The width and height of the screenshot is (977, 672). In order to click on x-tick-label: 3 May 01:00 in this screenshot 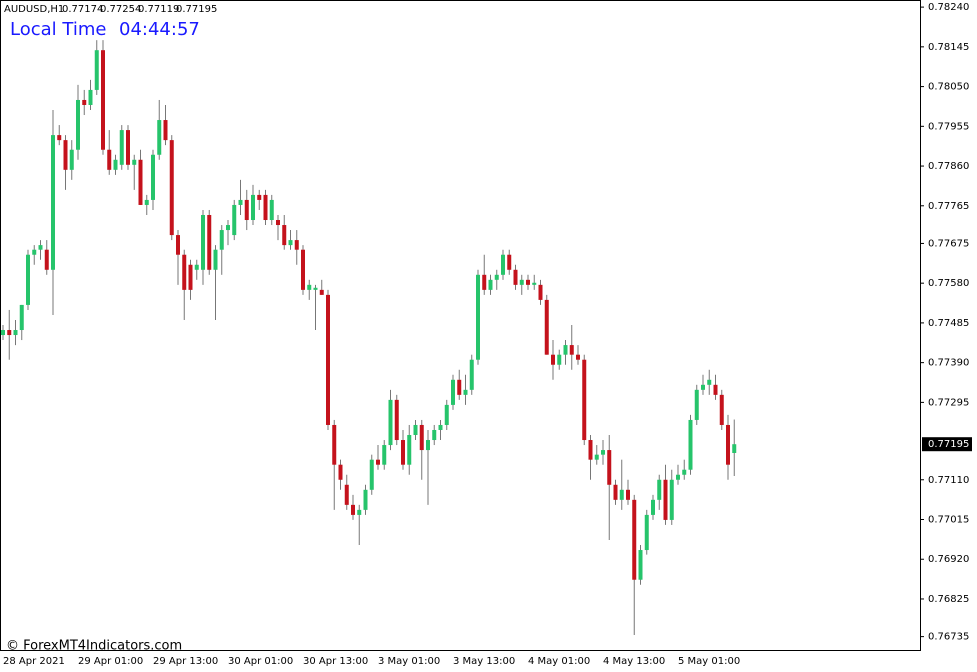, I will do `click(409, 661)`.